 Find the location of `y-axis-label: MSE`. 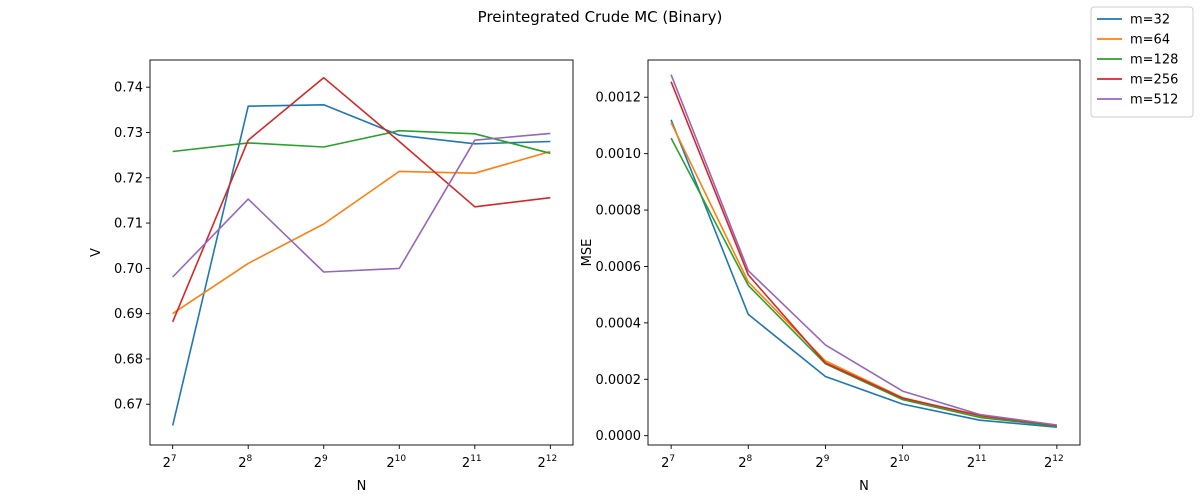

y-axis-label: MSE is located at coordinates (587, 253).